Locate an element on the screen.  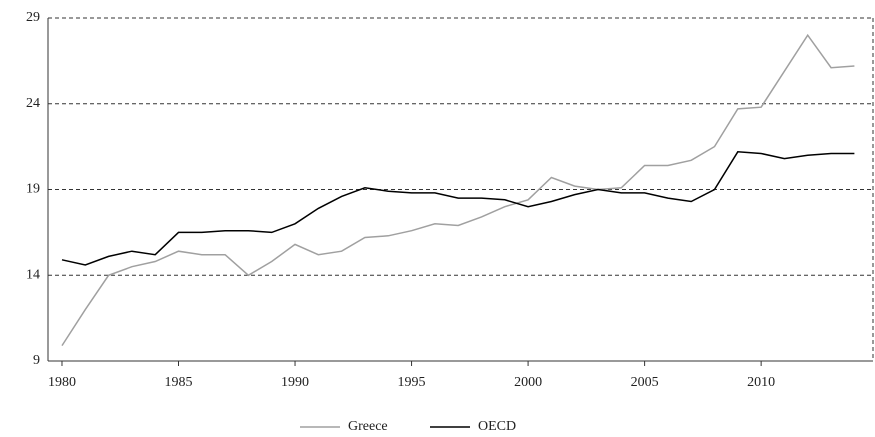
y-tick-label: 24 is located at coordinates (33, 103).